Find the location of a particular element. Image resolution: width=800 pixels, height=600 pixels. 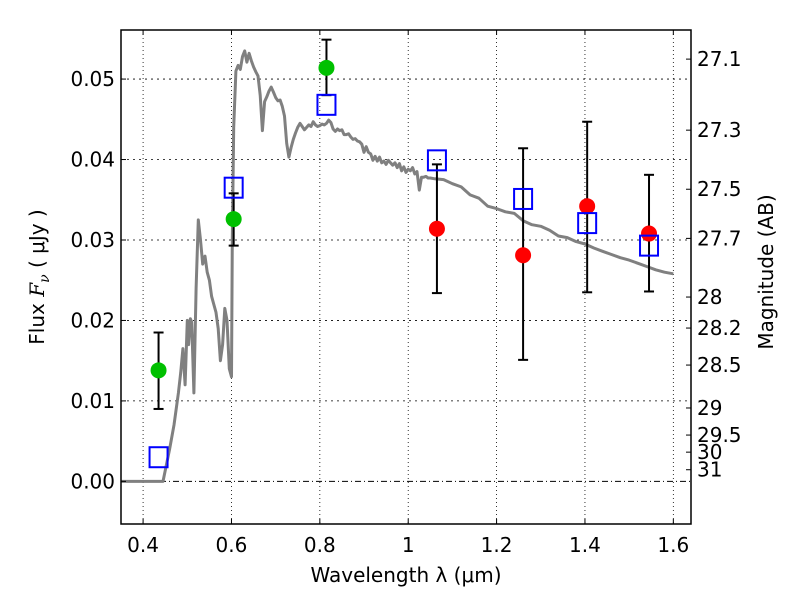

y2-tick-label: 31 is located at coordinates (709, 470).